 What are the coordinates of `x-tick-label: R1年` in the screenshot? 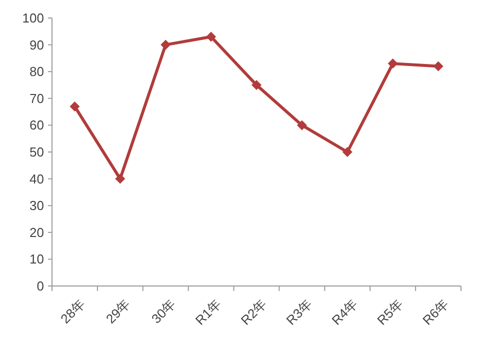 It's located at (208, 312).